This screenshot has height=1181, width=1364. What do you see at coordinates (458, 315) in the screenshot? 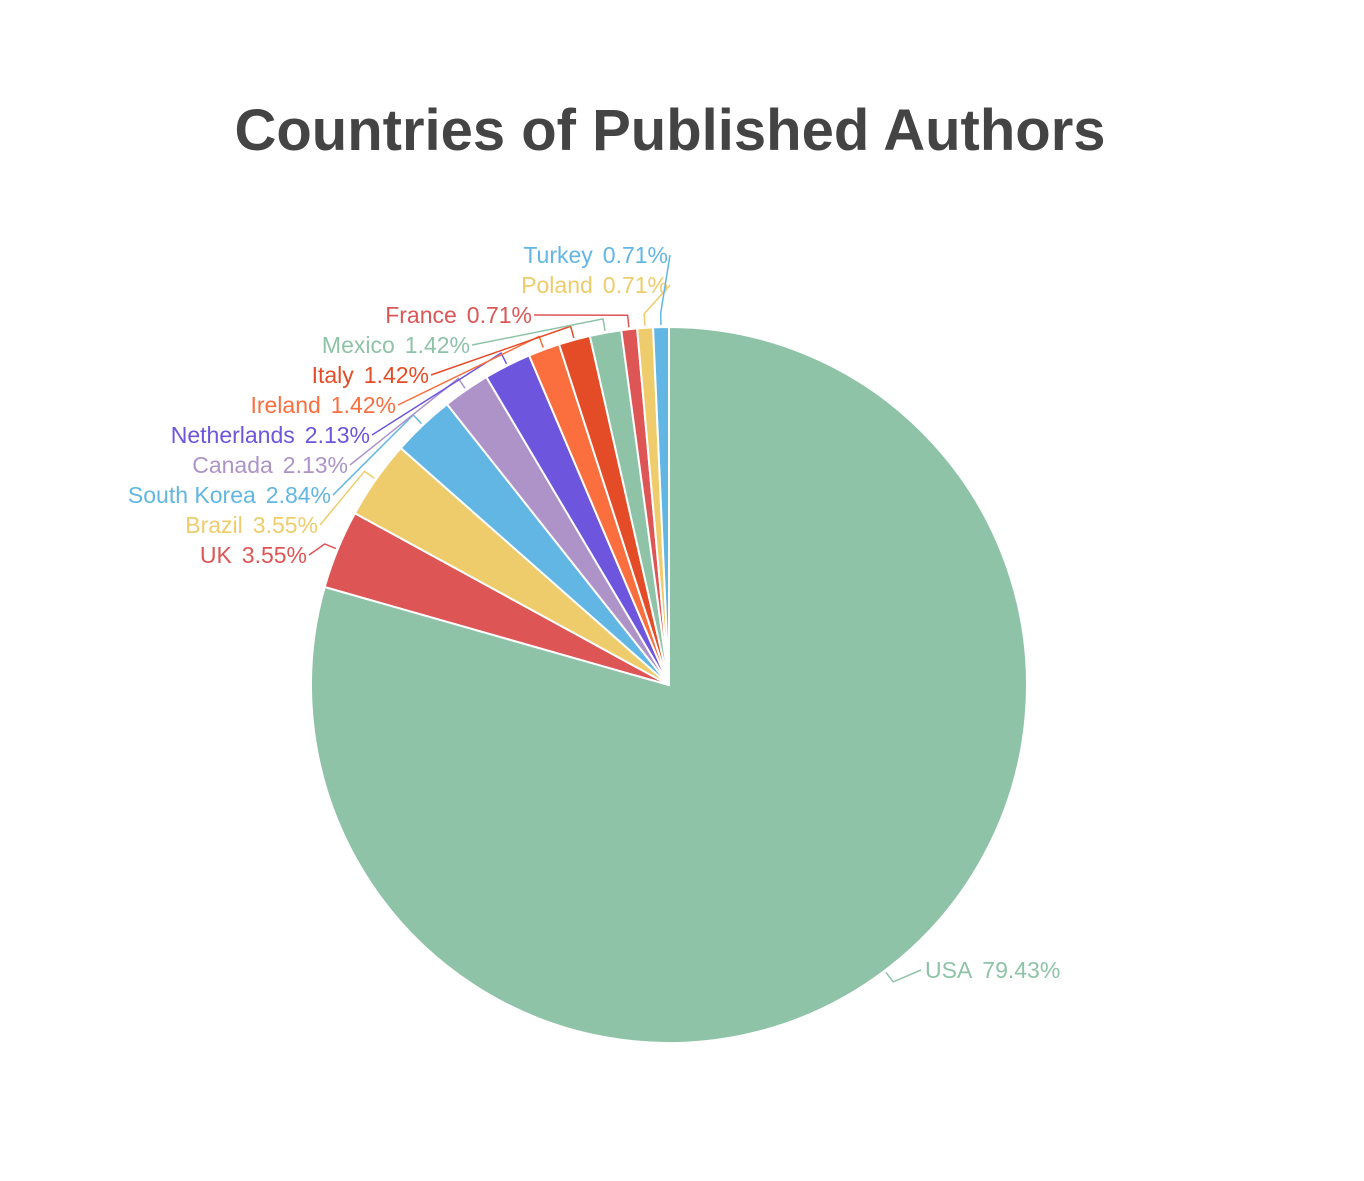
I see `data-label: France 0.71%` at bounding box center [458, 315].